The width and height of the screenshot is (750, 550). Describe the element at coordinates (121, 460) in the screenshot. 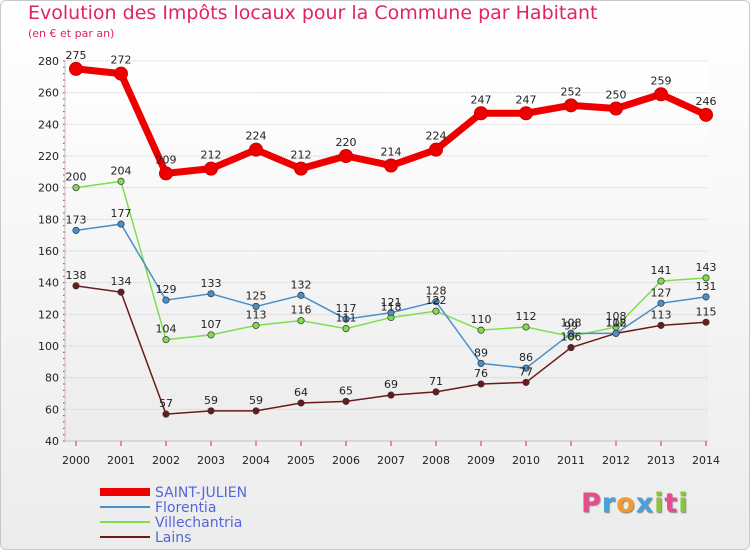

I see `x-tick-label: 2001` at that location.